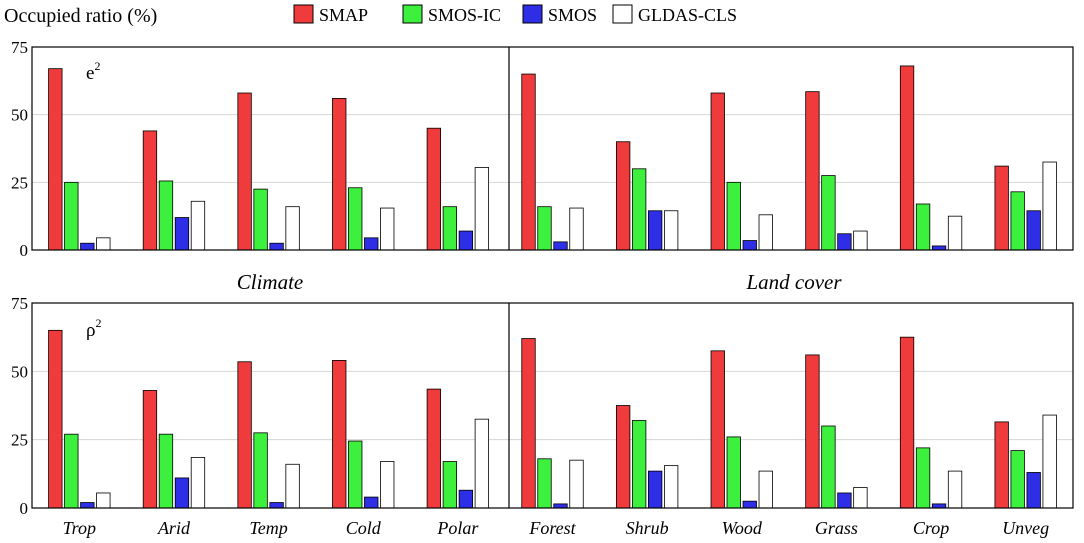 The image size is (1084, 543). I want to click on bar-smos-ic-crop, so click(923, 227).